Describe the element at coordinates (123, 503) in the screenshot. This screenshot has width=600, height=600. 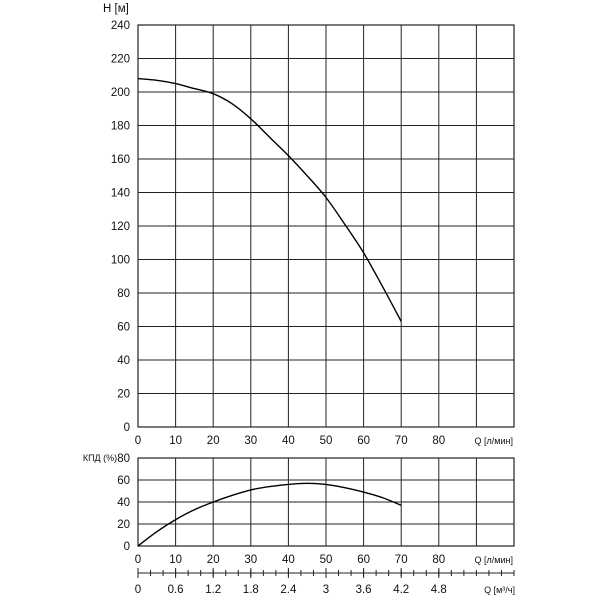
I see `eff-y-tick-label: 40` at that location.